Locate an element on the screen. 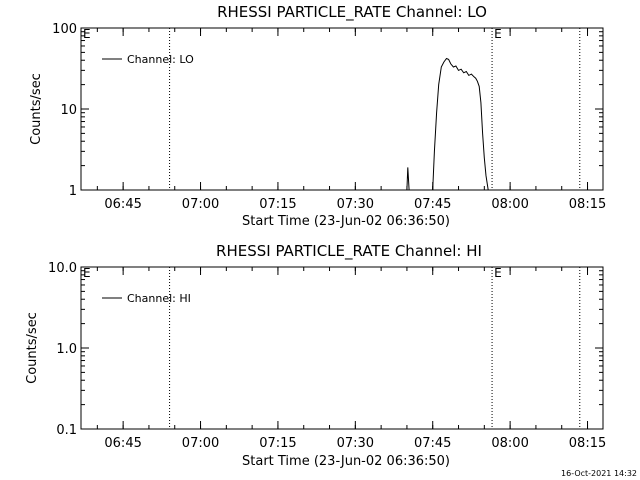  chart-title-lo: RHESSI PARTICLE_RATE Channel: LO is located at coordinates (352, 12).